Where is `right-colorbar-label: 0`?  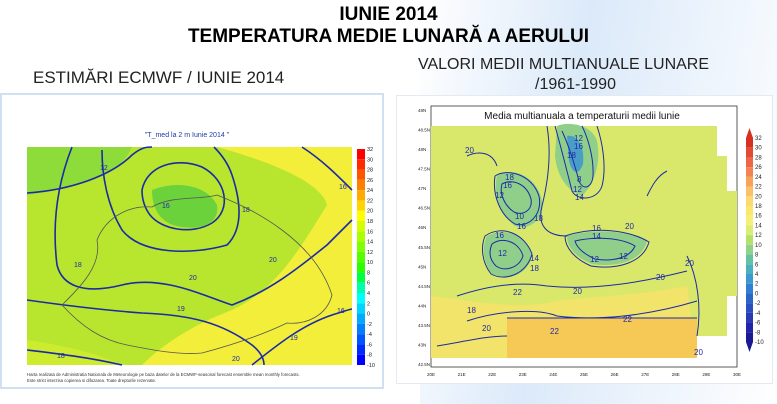
right-colorbar-label: 0 is located at coordinates (757, 294).